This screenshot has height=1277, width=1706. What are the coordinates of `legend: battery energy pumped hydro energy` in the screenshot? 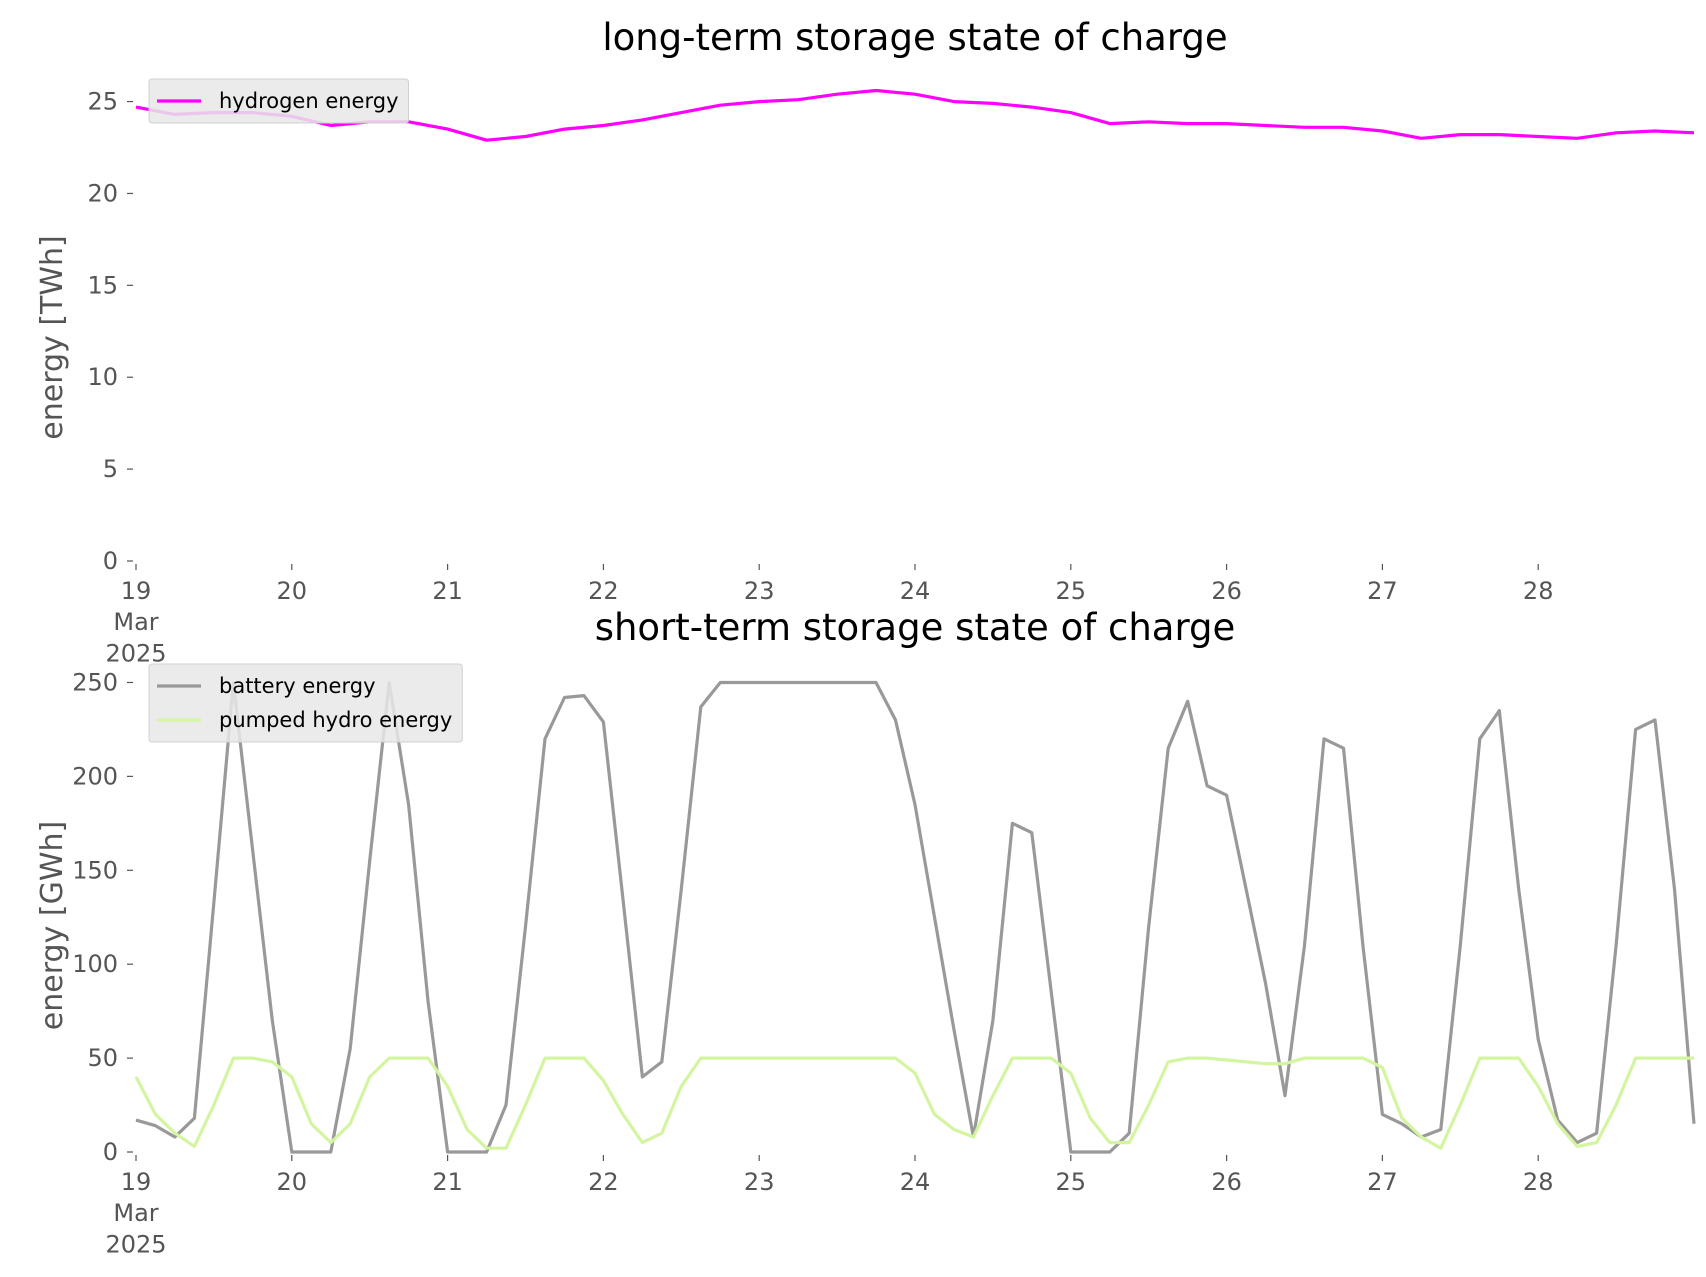 It's located at (305, 703).